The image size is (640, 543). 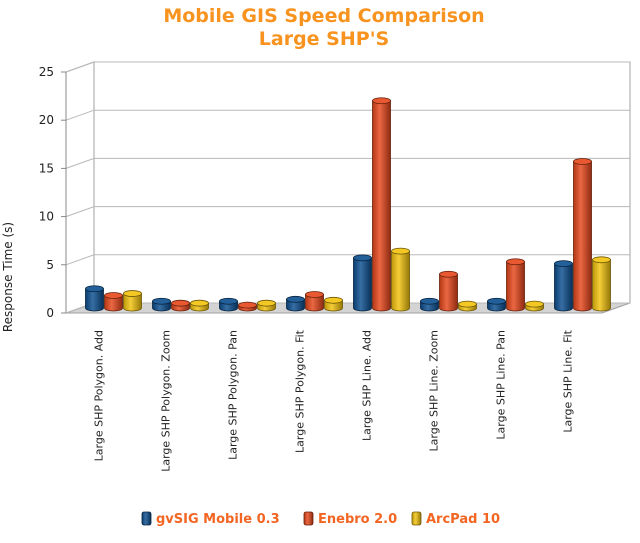 What do you see at coordinates (357, 519) in the screenshot?
I see `legend-label: Enebro 2.0` at bounding box center [357, 519].